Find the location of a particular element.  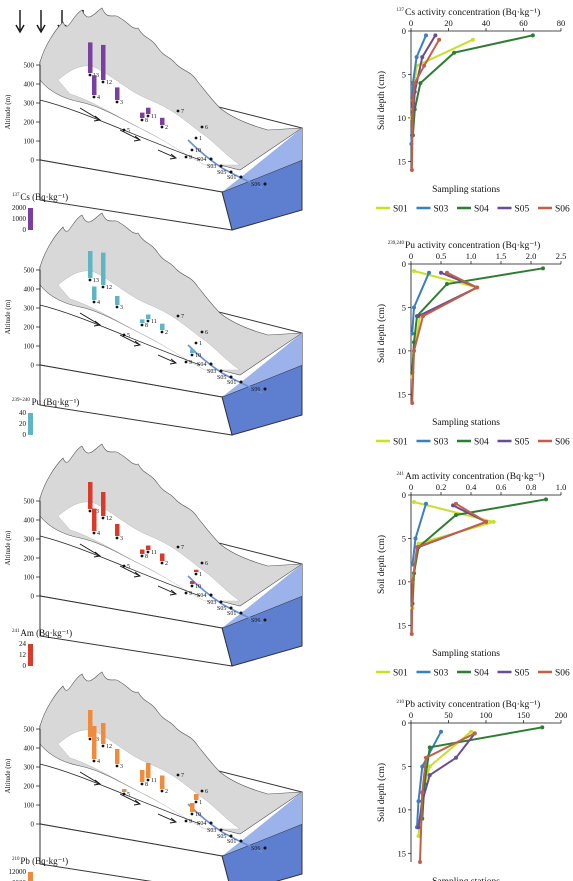

hill-site-label: 2 is located at coordinates (166, 128).